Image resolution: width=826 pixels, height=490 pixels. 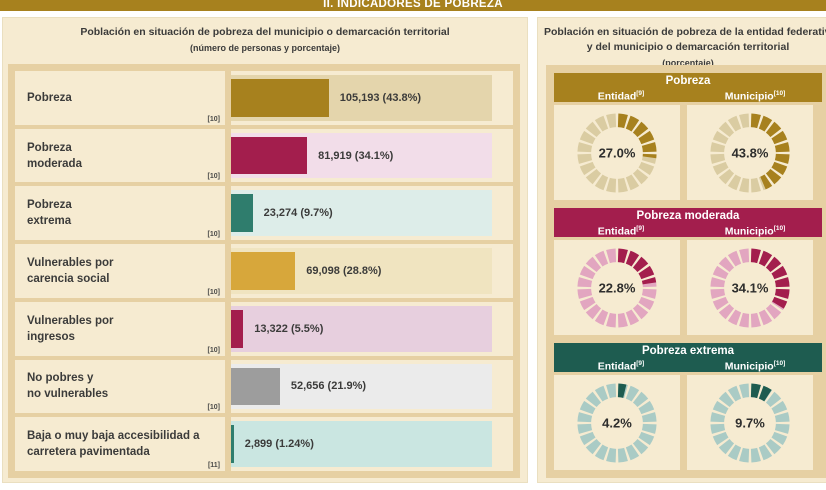 What do you see at coordinates (70, 271) in the screenshot?
I see `indicator-label: Vulnerables por carencia social` at bounding box center [70, 271].